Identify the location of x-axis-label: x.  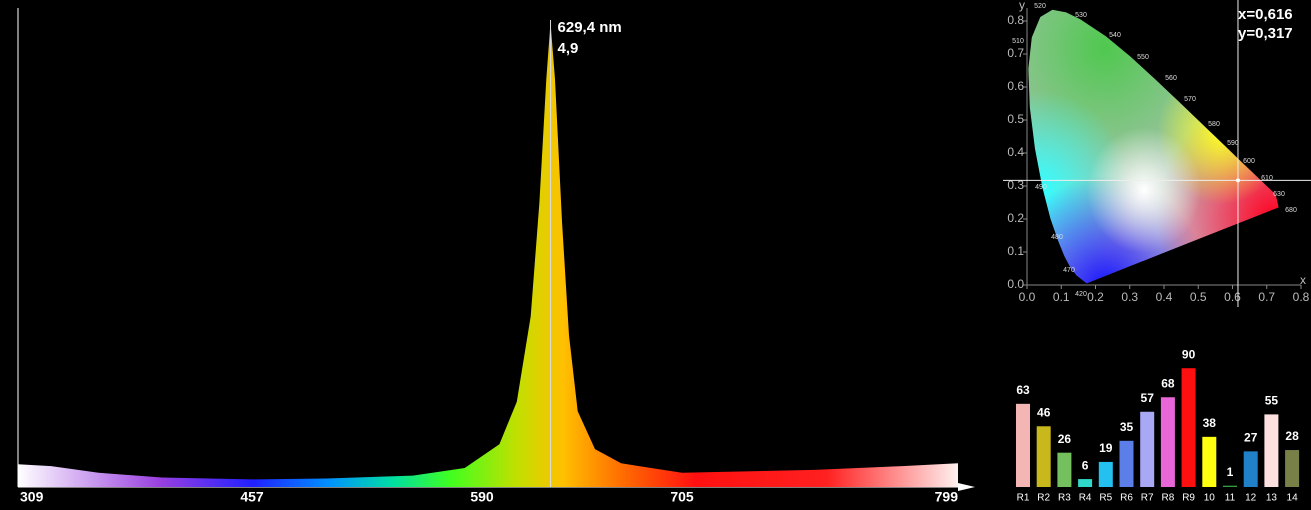
(1303, 280).